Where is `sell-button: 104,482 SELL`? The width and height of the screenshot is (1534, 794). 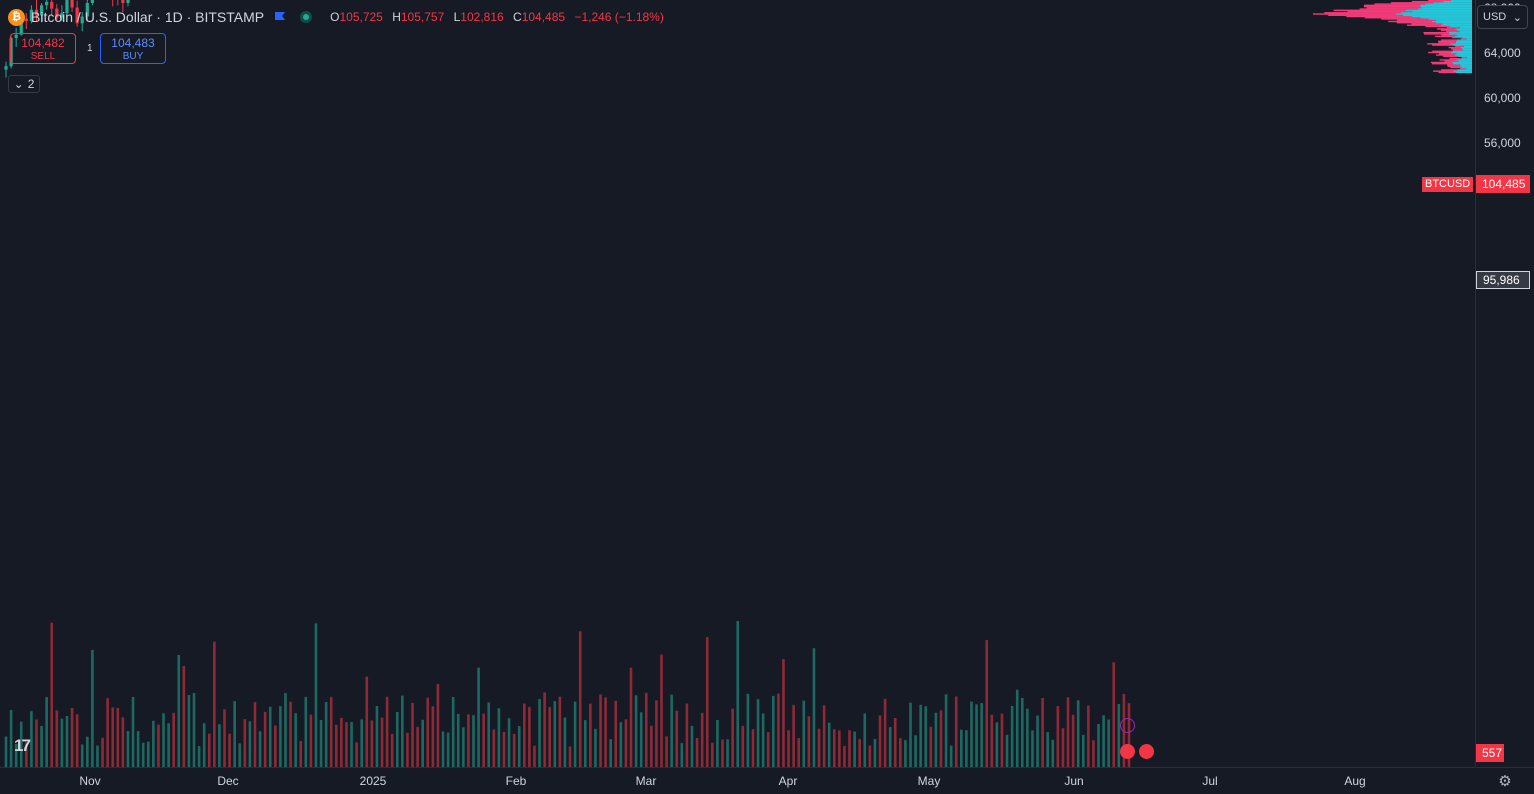 sell-button: 104,482 SELL is located at coordinates (43, 48).